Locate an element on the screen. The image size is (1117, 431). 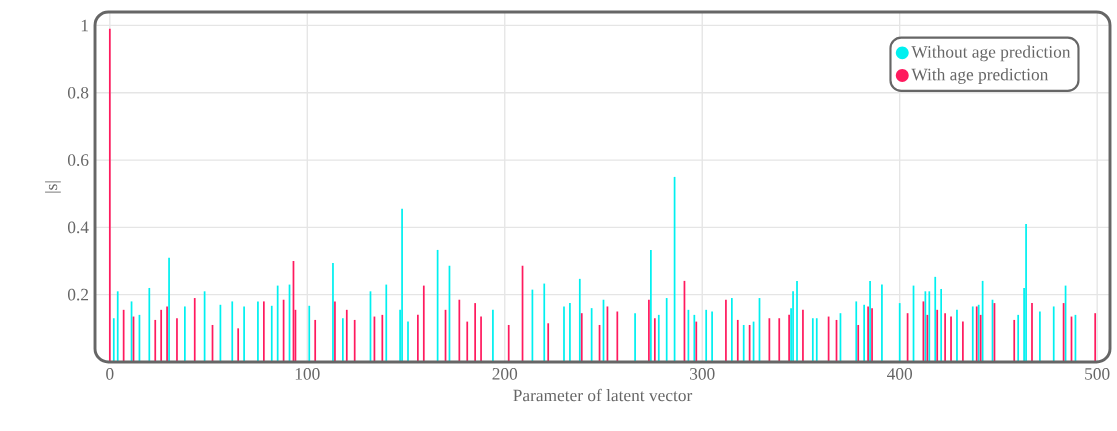
x-tick-label: 400 is located at coordinates (900, 374).